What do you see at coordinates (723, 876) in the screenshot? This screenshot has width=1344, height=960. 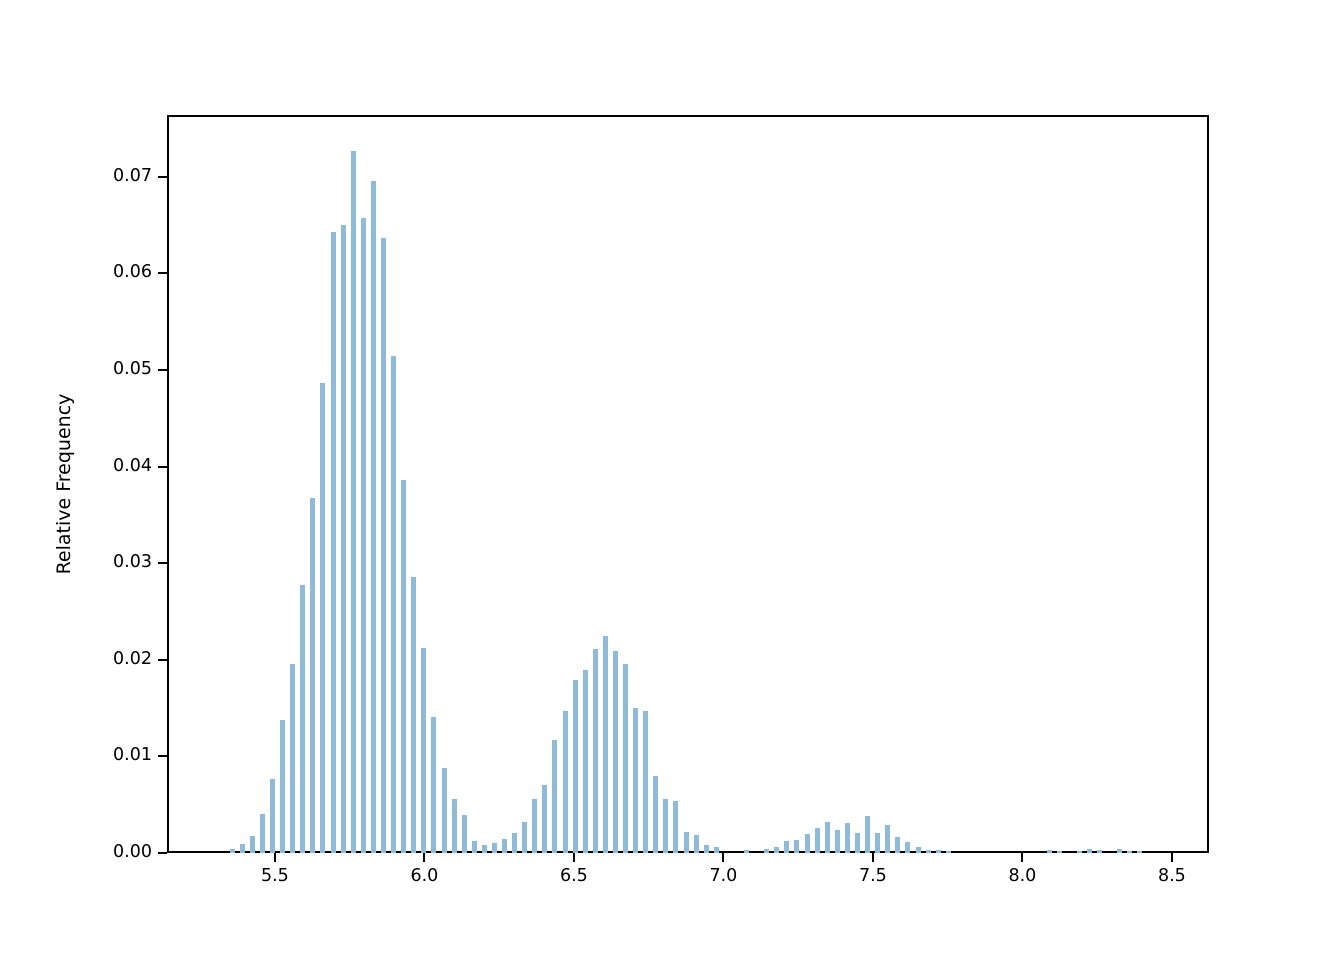 I see `x-tick-label: 7.0` at bounding box center [723, 876].